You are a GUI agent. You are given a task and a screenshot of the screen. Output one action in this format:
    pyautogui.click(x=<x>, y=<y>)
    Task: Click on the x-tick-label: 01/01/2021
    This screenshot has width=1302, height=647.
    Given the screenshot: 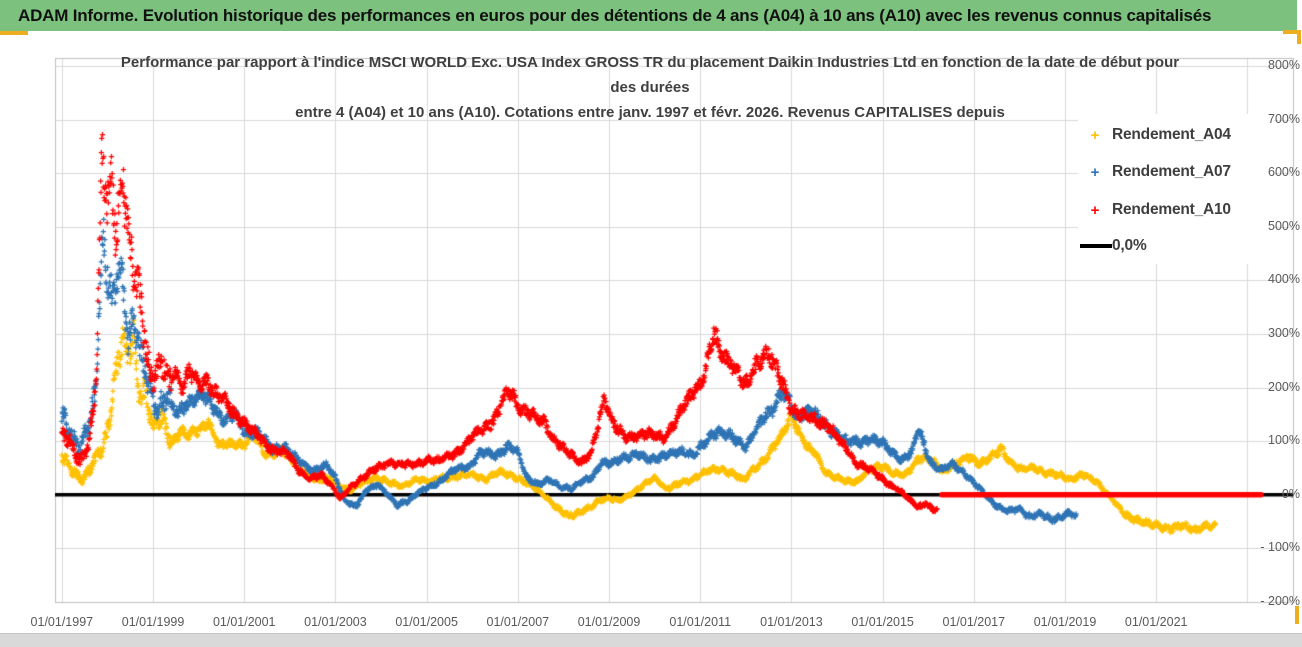 What is the action you would take?
    pyautogui.click(x=1156, y=622)
    